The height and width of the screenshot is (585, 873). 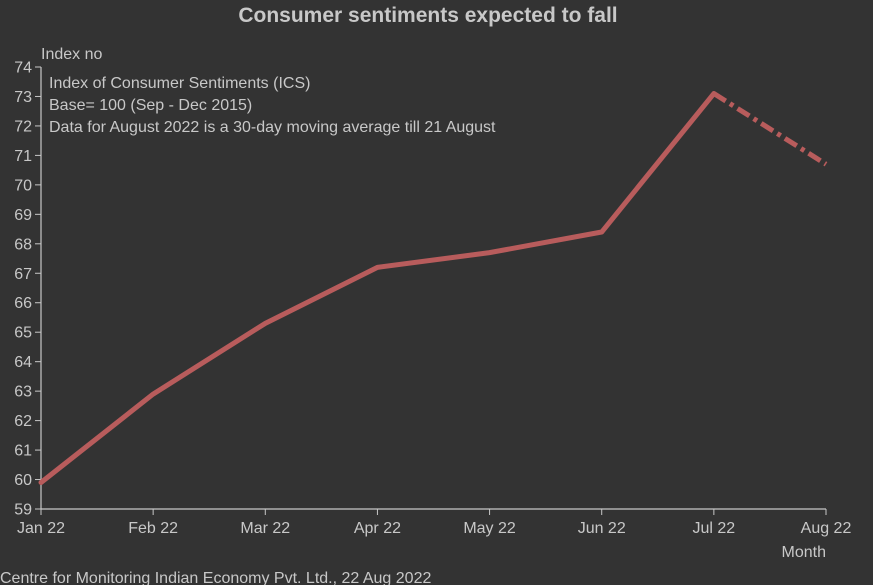 What do you see at coordinates (71, 54) in the screenshot?
I see `y-axis-title: Index no` at bounding box center [71, 54].